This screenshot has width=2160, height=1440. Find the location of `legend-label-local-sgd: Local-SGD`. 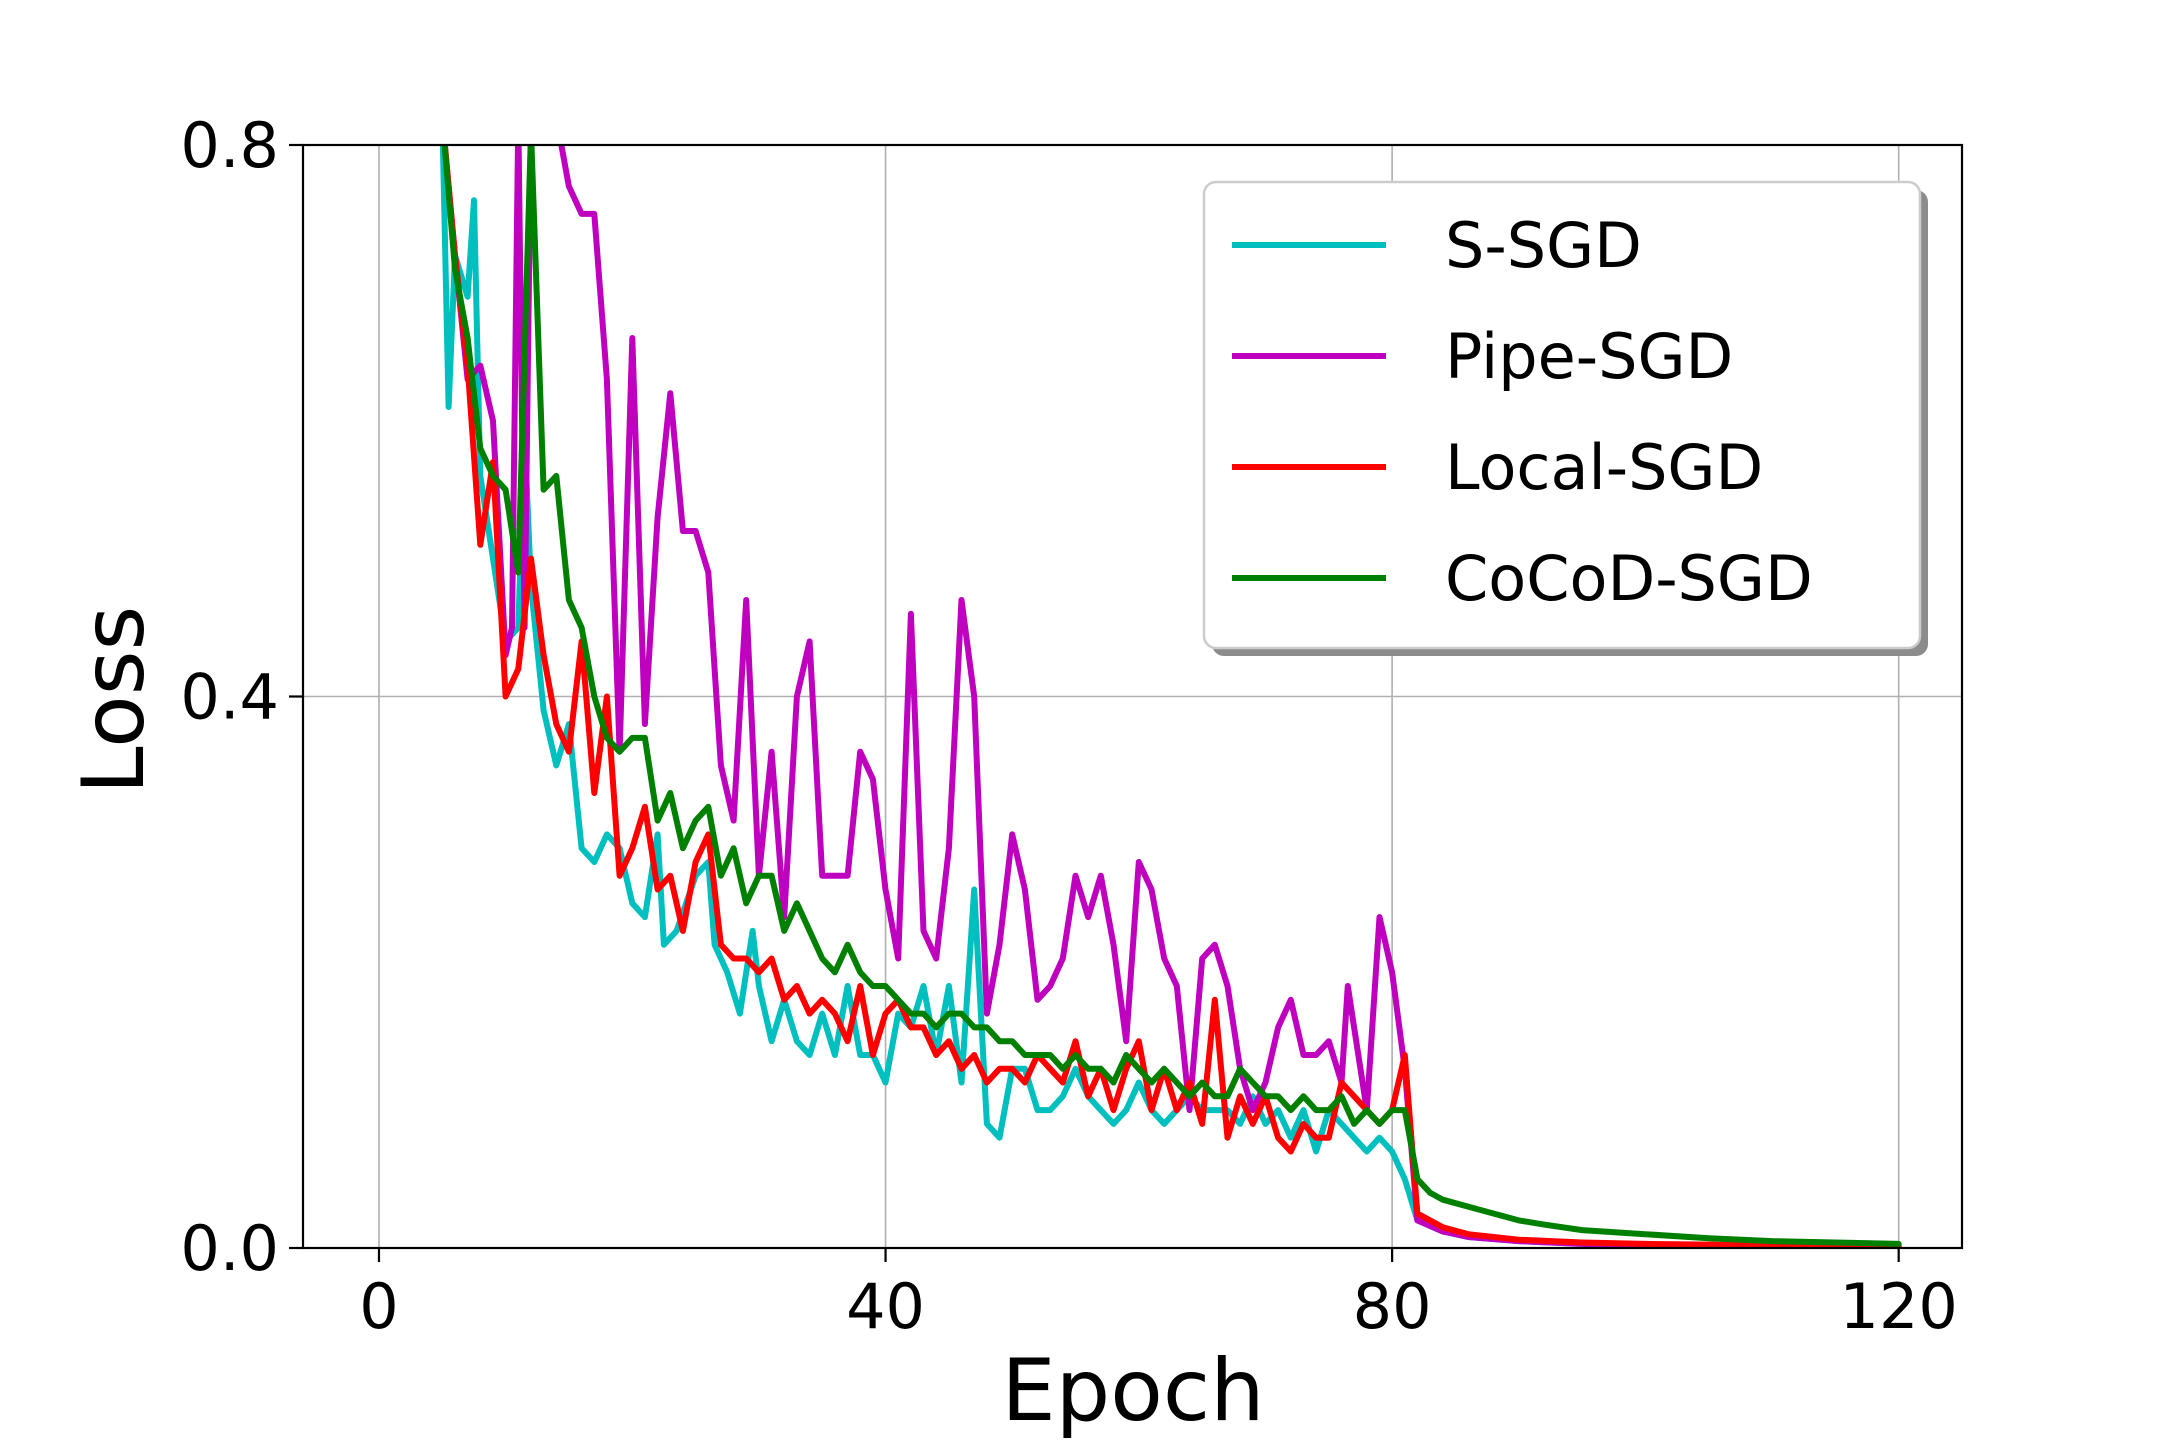

legend-label-local-sgd: Local-SGD is located at coordinates (1604, 467).